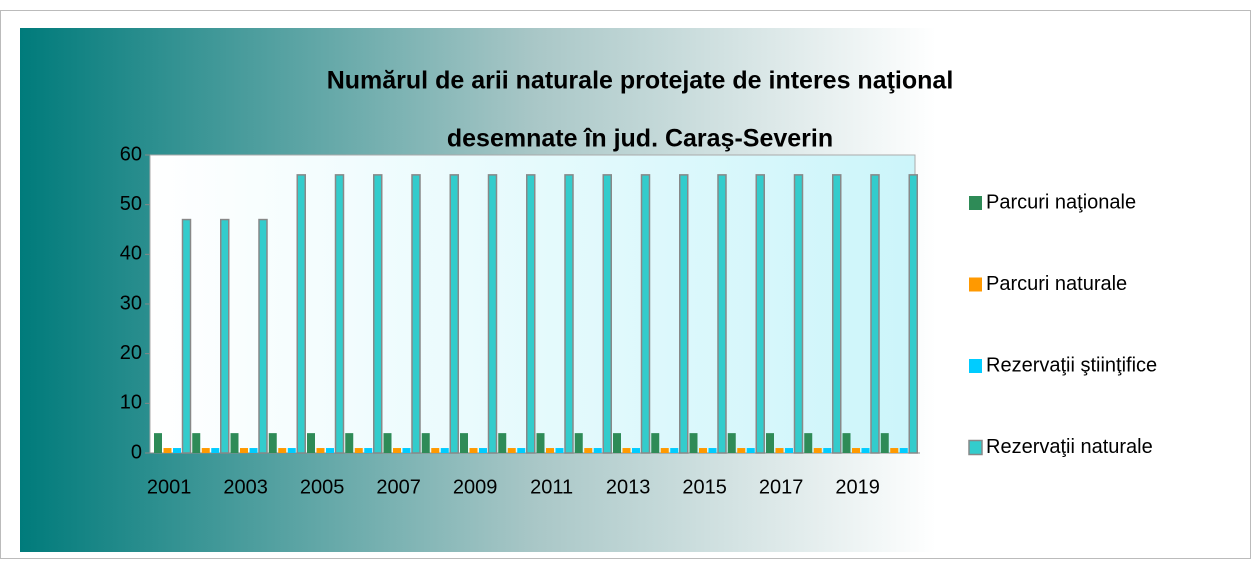  I want to click on y-tick-label: 10, so click(131, 403).